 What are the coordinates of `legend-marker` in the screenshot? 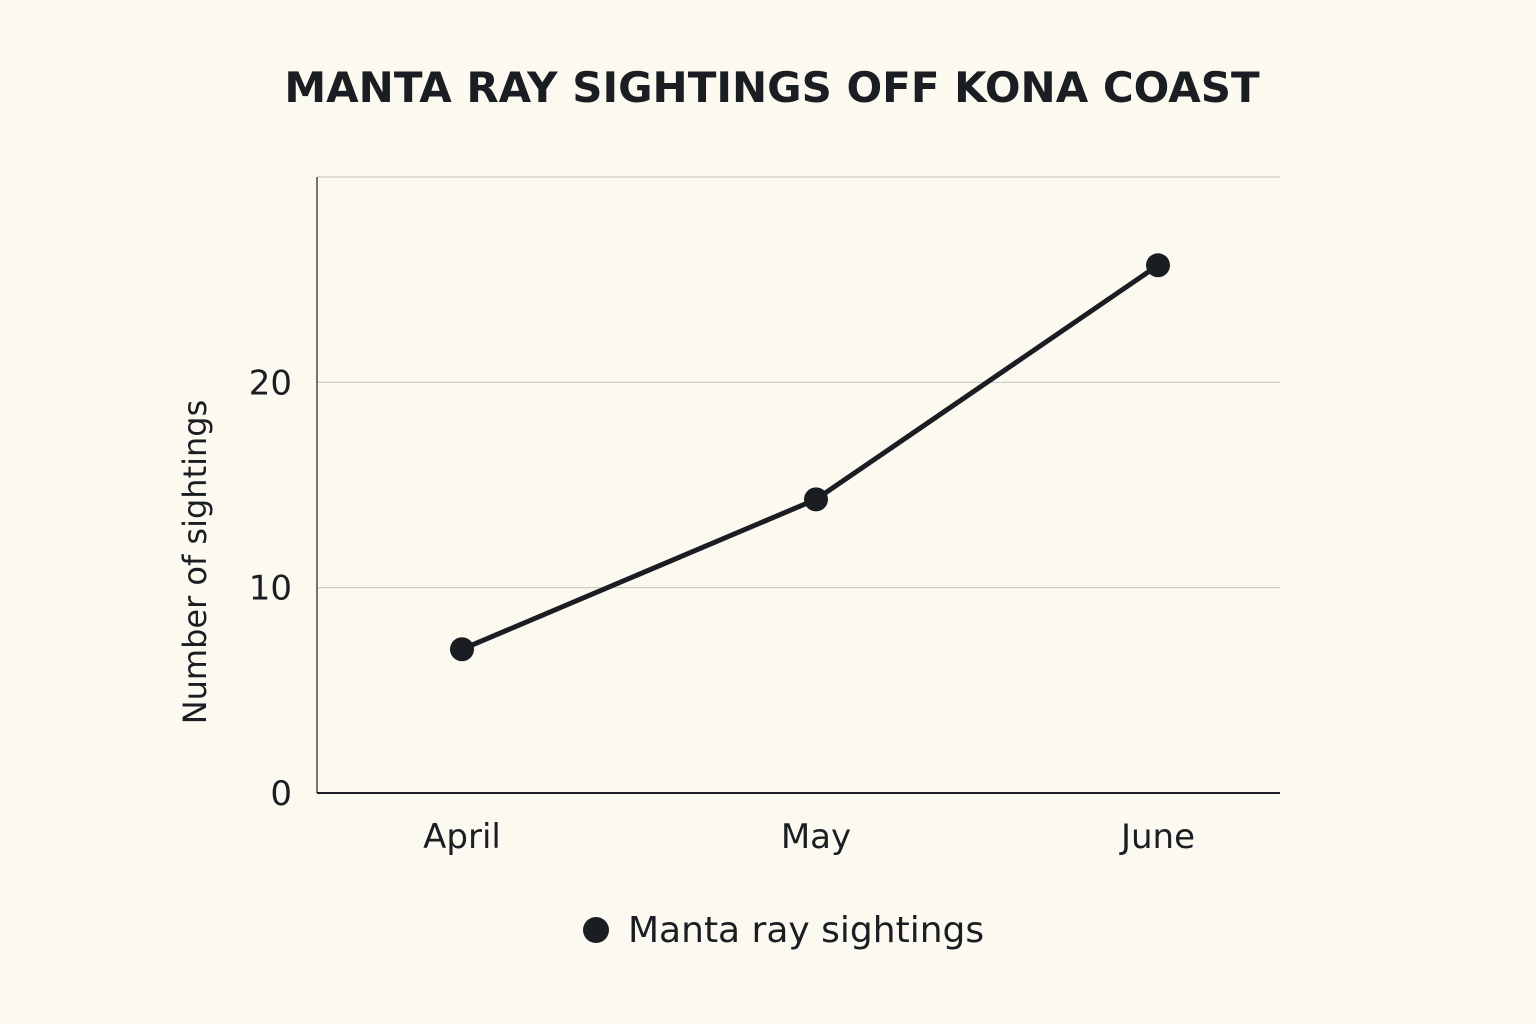 It's located at (596, 930).